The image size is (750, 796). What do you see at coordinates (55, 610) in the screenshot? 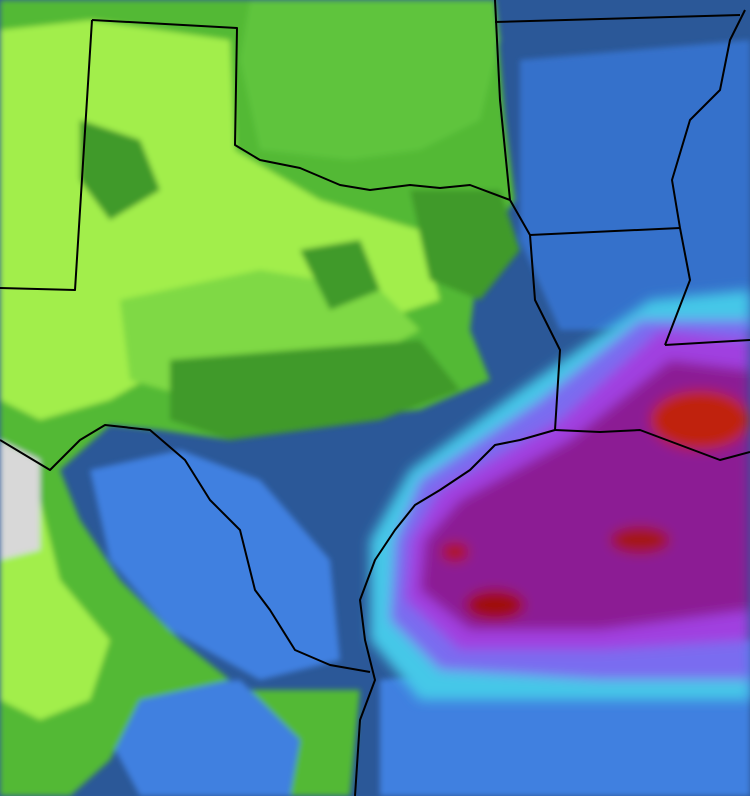
I see `light-green-zone` at bounding box center [55, 610].